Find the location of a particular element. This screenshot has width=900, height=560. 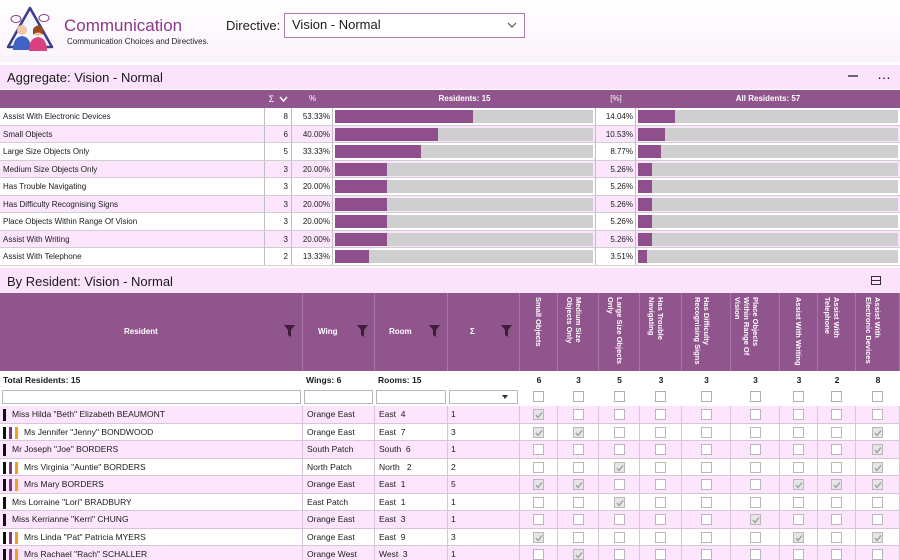

sum-sort-header: Σ is located at coordinates (278, 99).